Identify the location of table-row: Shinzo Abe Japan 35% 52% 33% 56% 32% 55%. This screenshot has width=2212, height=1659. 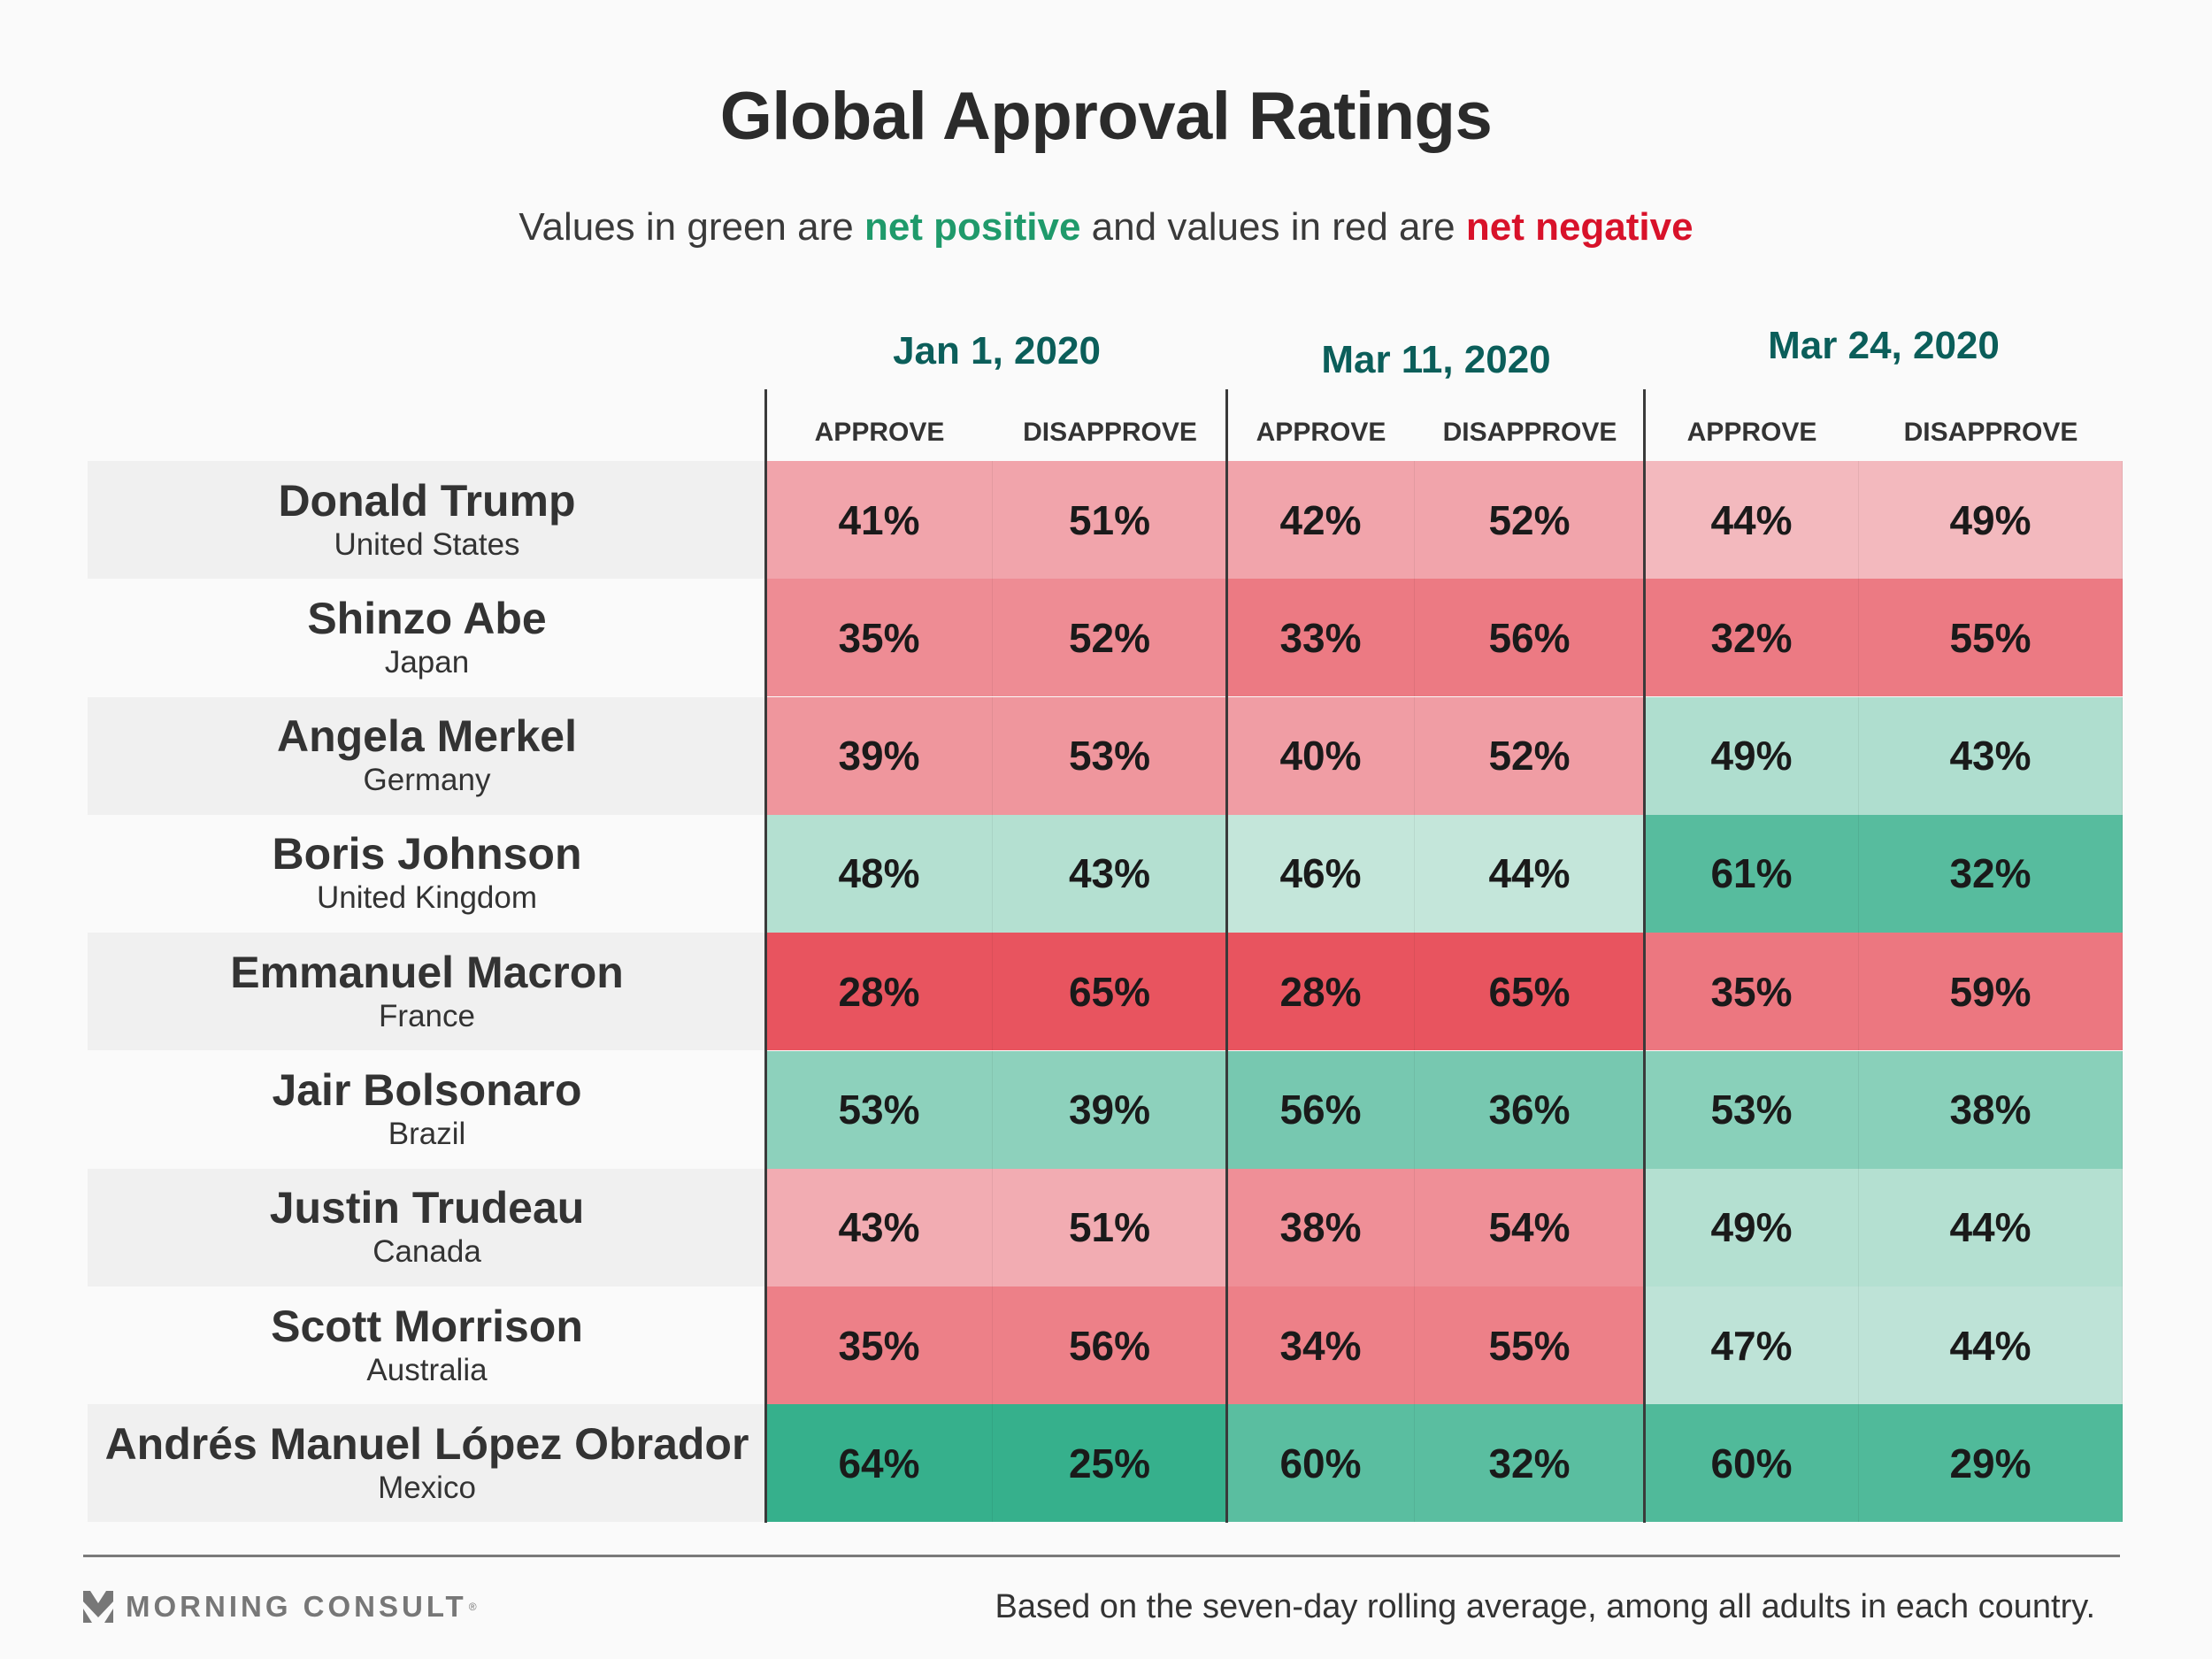
(1106, 638).